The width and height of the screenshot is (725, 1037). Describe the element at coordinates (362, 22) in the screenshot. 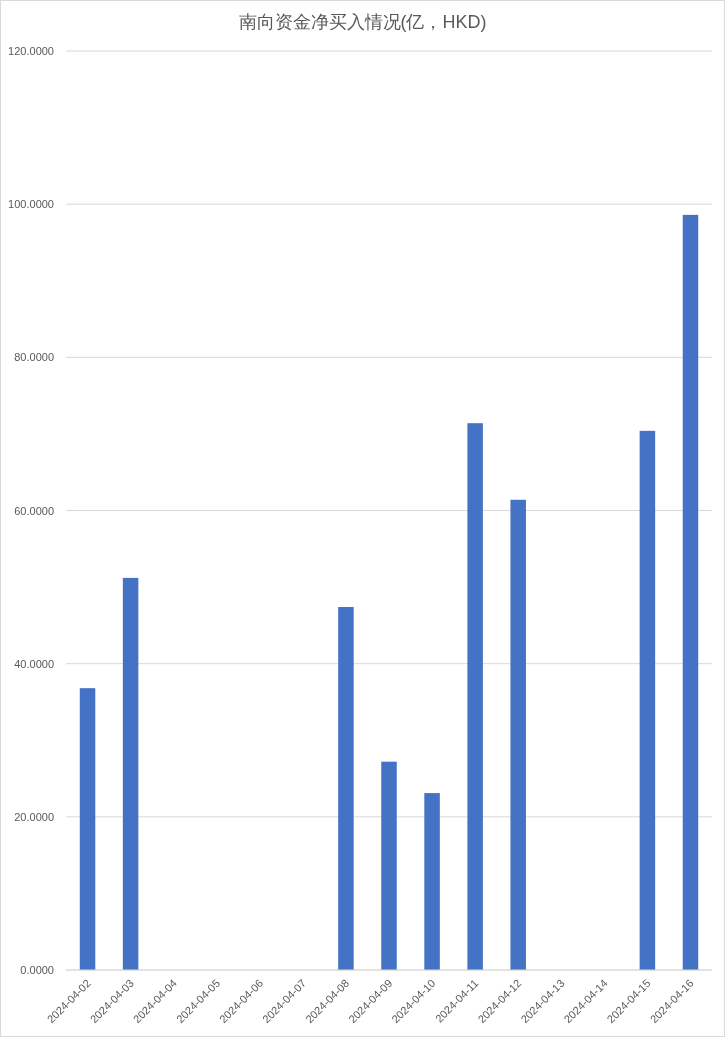

I see `chart-title: 南向资金净买入情况(亿，HKD)` at that location.